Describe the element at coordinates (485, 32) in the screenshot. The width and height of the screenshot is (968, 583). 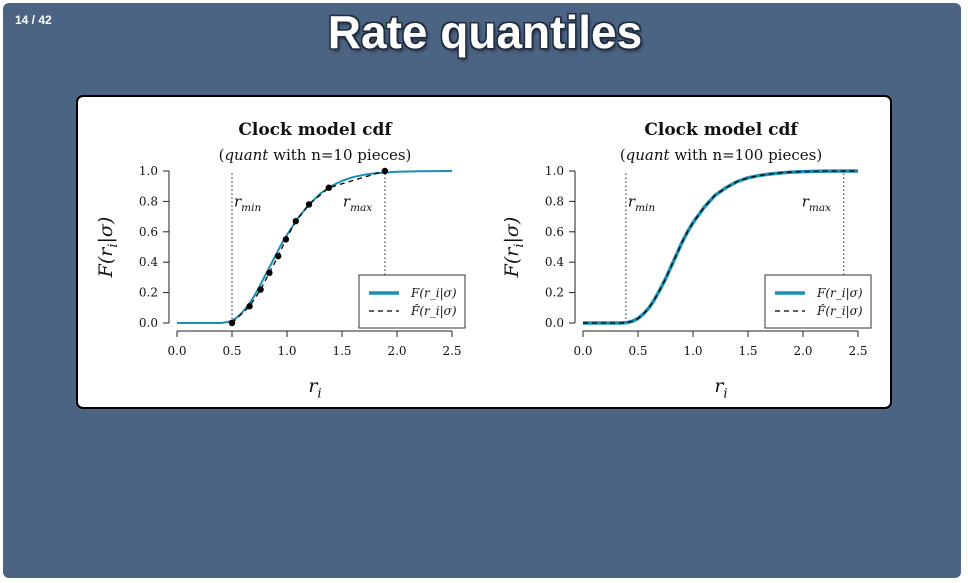
I see `slide-title: Rate quantiles` at that location.